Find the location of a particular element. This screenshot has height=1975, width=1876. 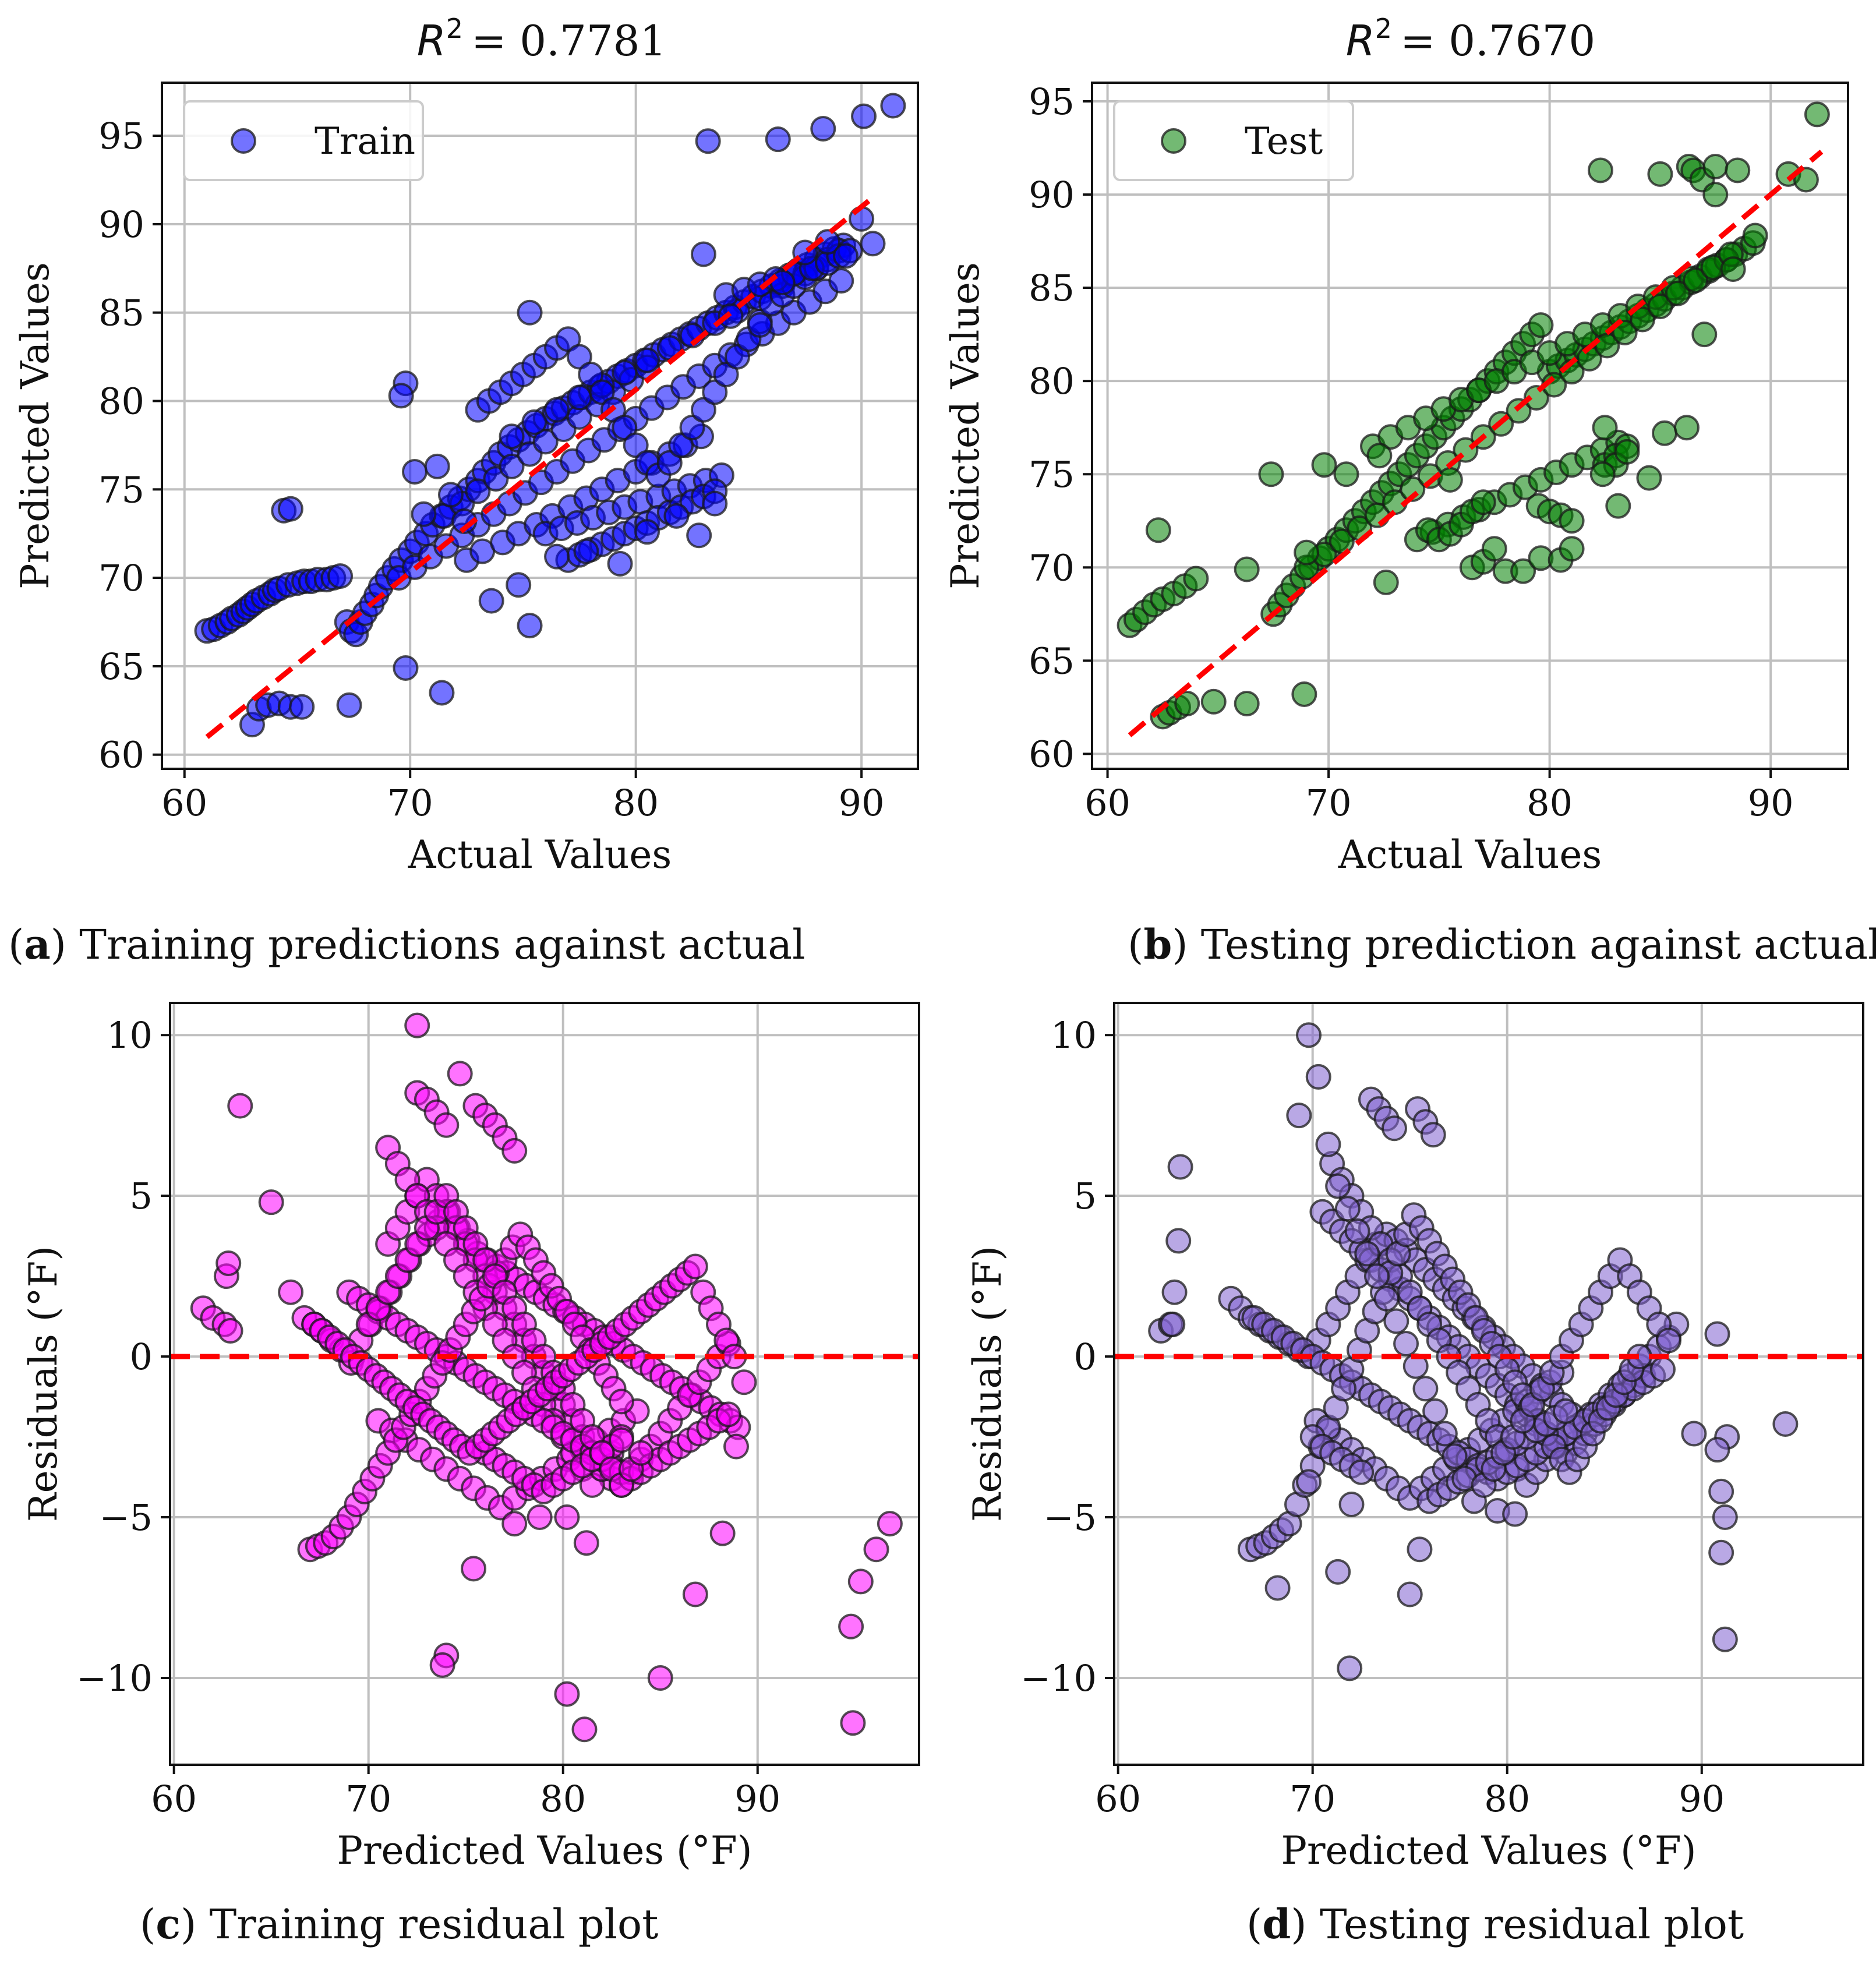

y-tick-label: 70 is located at coordinates (1052, 567).